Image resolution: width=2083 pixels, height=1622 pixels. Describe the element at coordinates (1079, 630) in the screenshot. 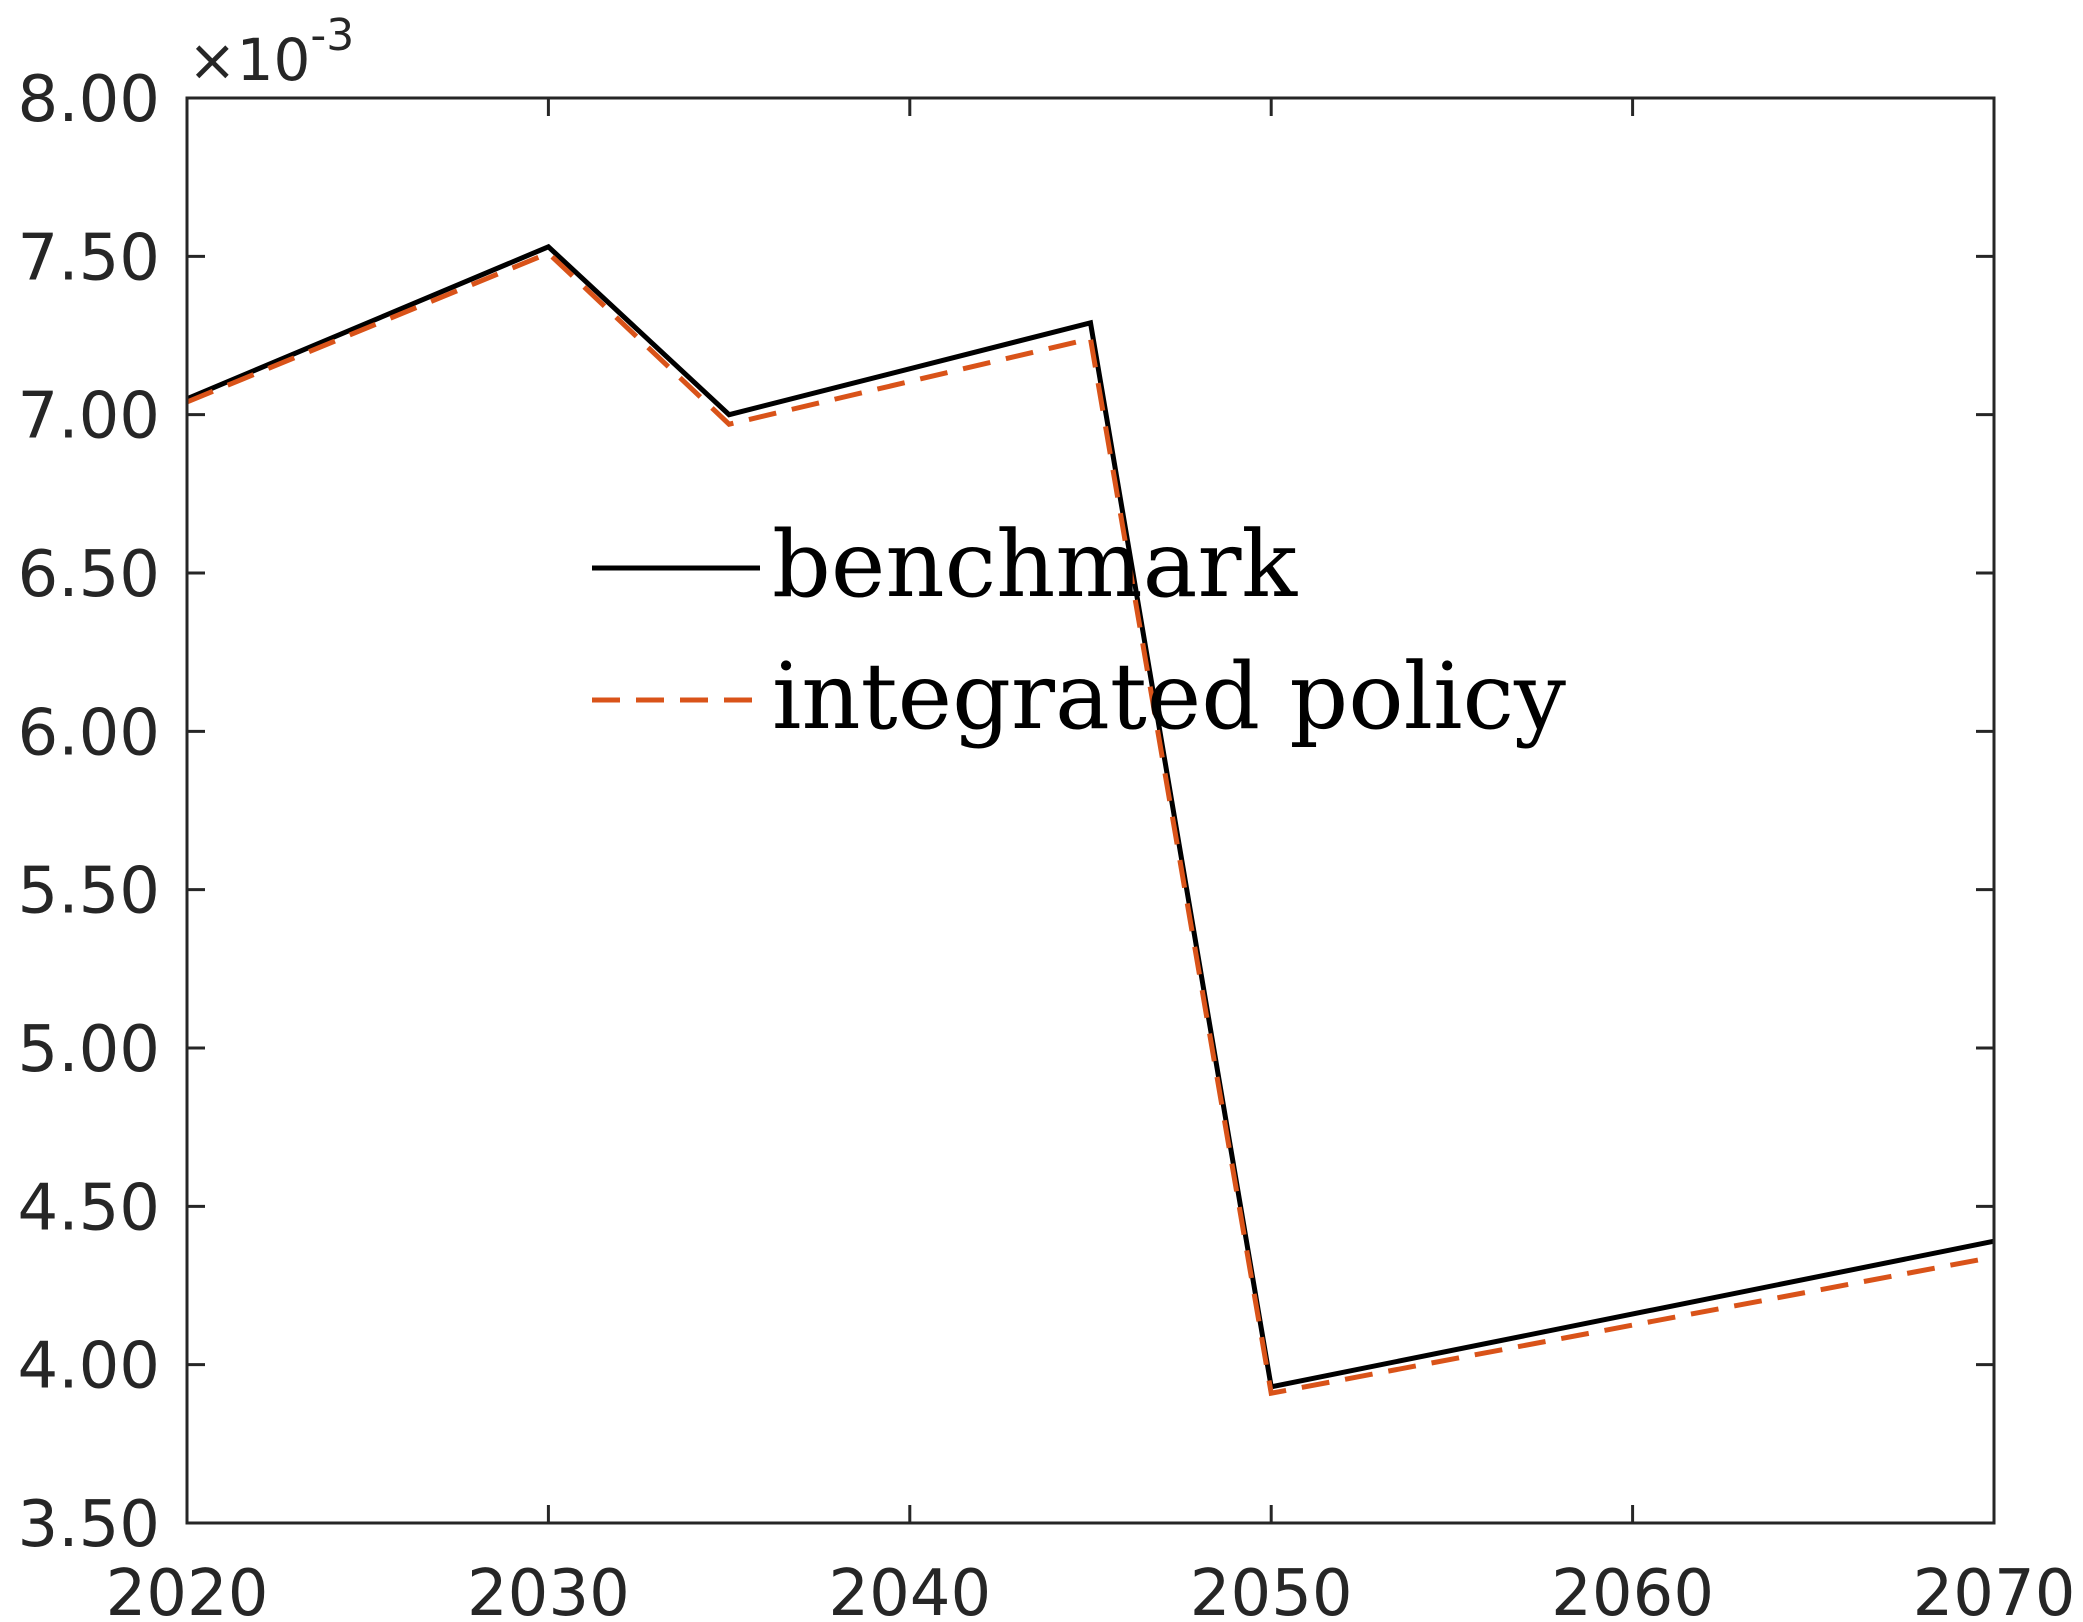

I see `legend: benchmark integrated policy` at that location.